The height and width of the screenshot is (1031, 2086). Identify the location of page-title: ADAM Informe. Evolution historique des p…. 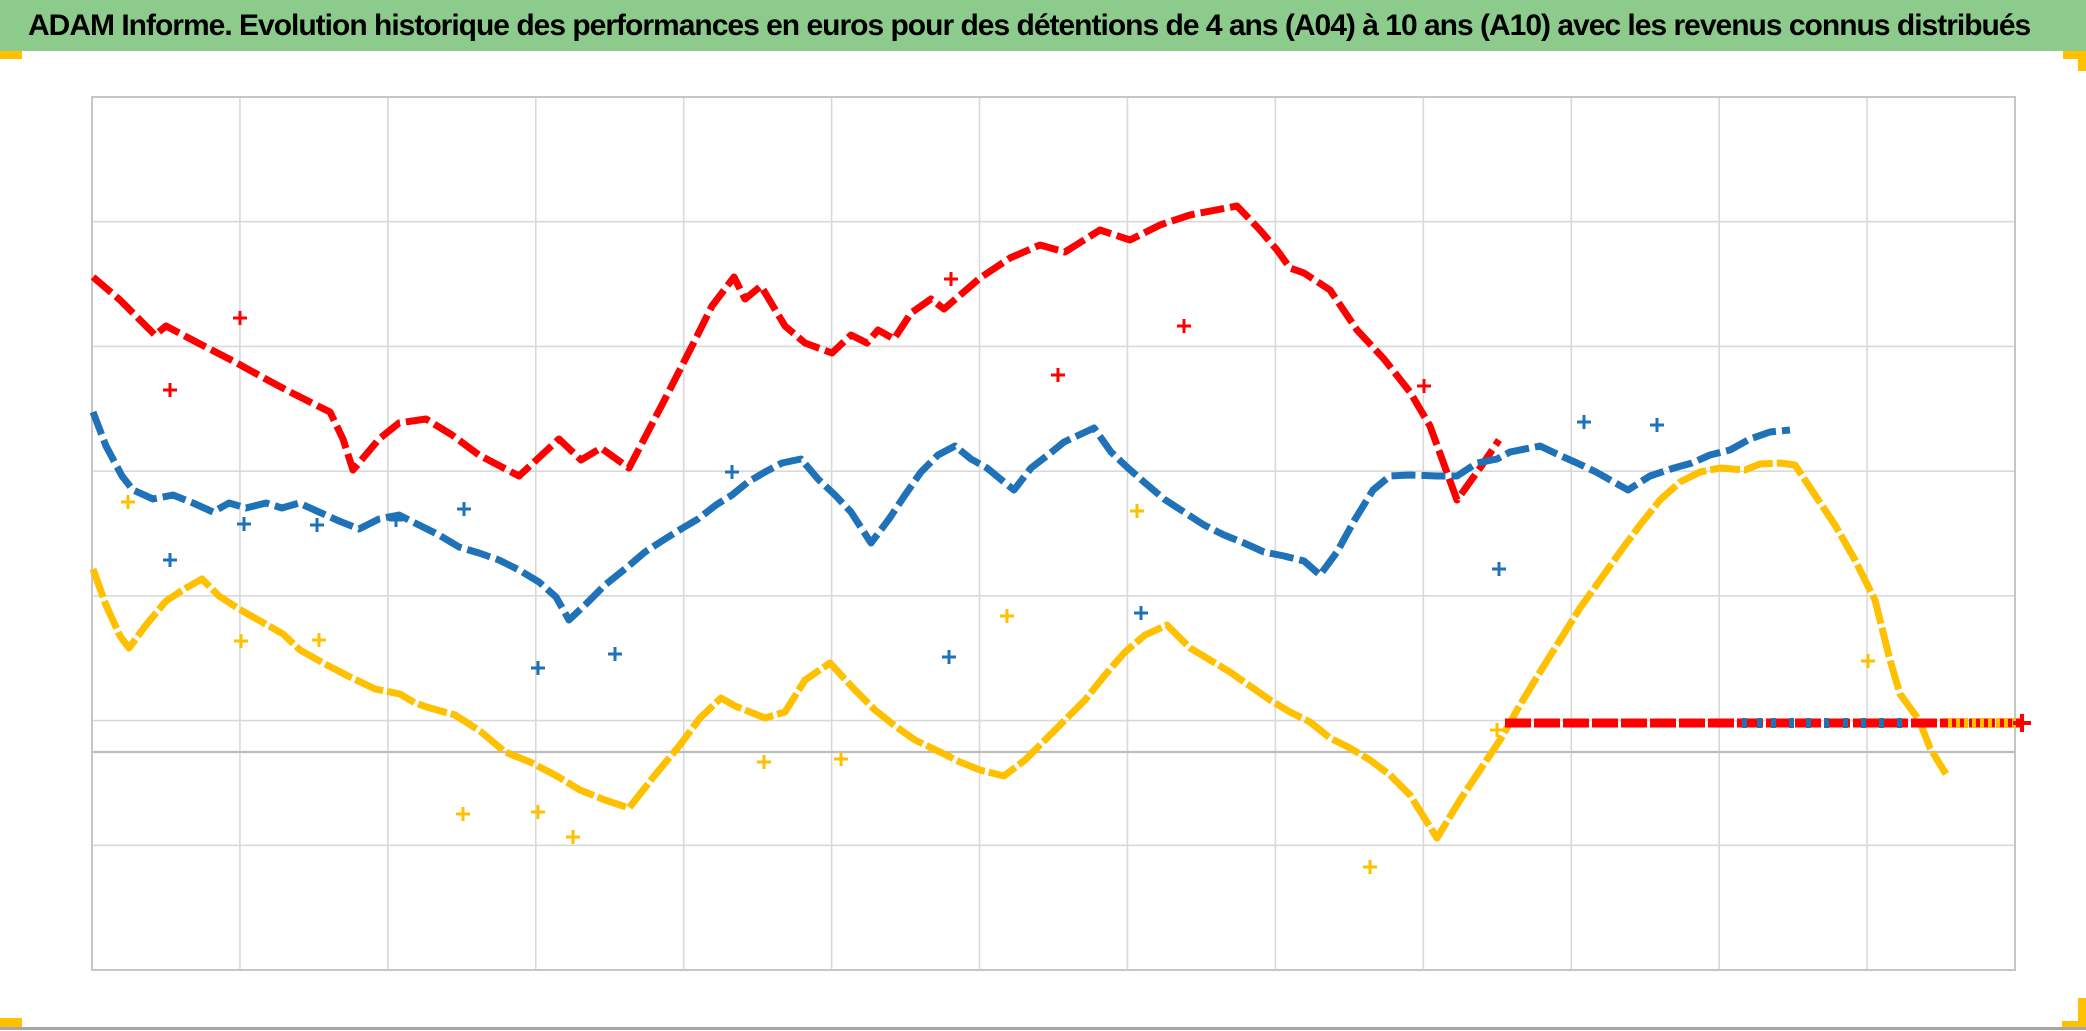
(1029, 25).